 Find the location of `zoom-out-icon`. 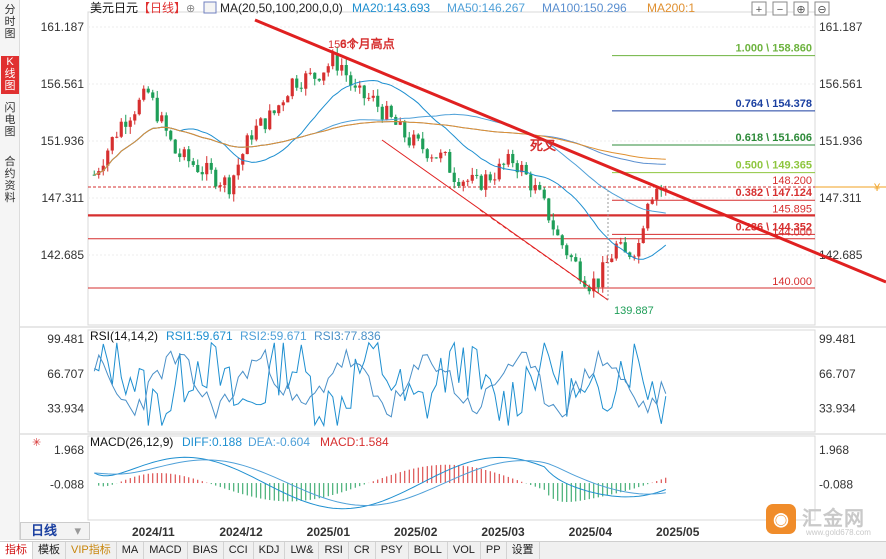

zoom-out-icon is located at coordinates (822, 8).